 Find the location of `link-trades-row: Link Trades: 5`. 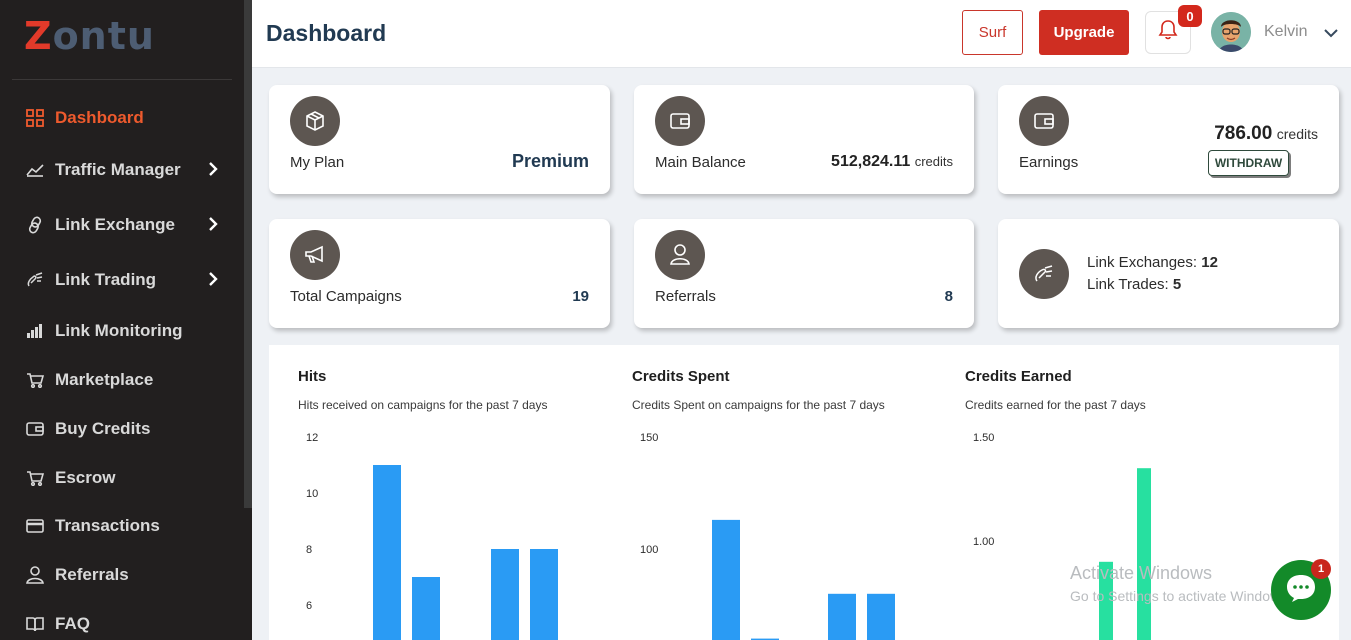

link-trades-row: Link Trades: 5 is located at coordinates (1134, 284).